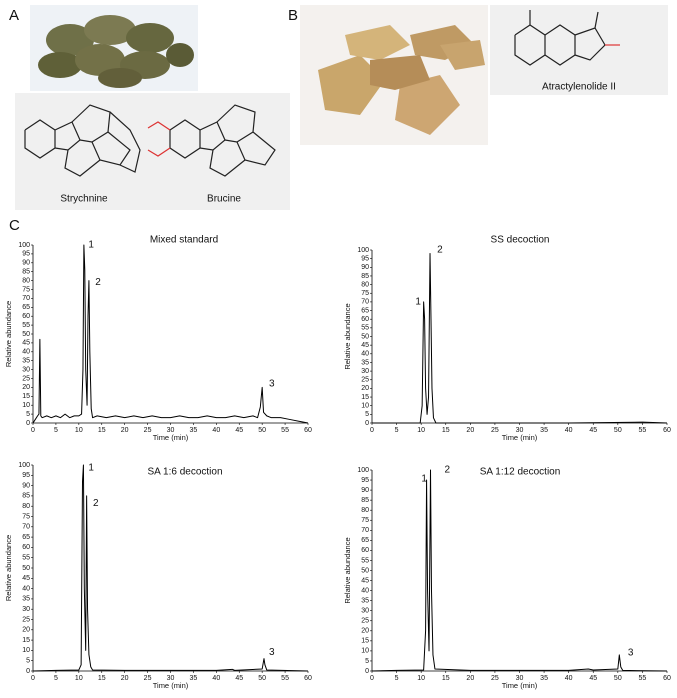 This screenshot has height=698, width=677. What do you see at coordinates (14, 225) in the screenshot?
I see `panel-label: C` at bounding box center [14, 225].